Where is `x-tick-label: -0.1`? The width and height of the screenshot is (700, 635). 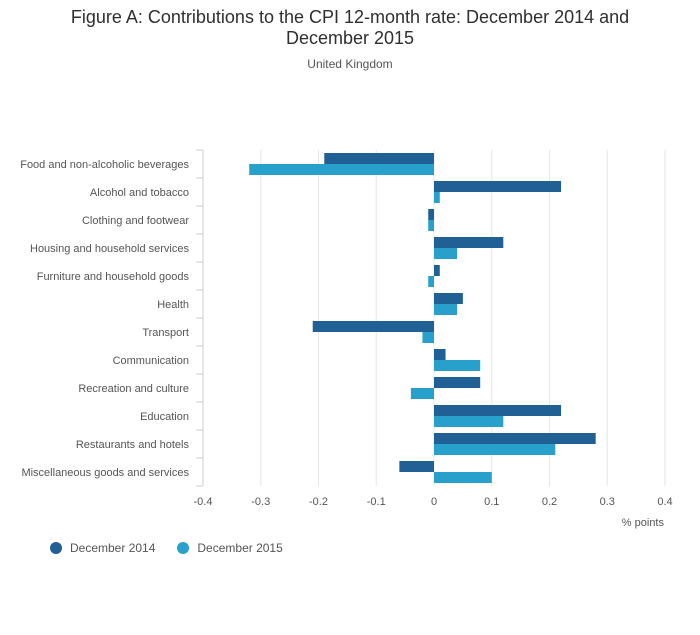 x-tick-label: -0.1 is located at coordinates (376, 502).